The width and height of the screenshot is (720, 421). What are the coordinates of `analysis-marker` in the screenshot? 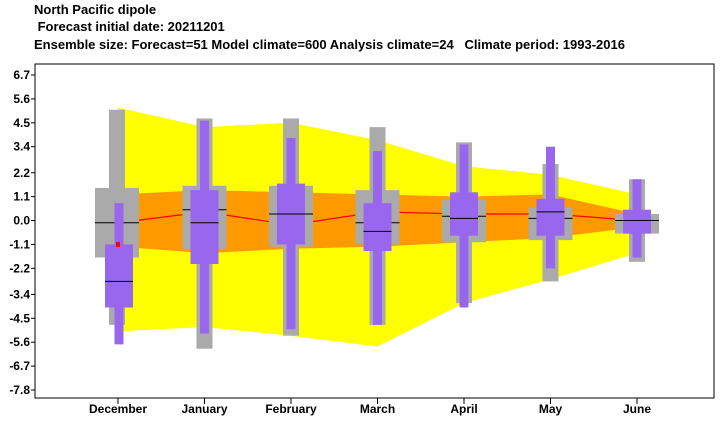 It's located at (118, 244).